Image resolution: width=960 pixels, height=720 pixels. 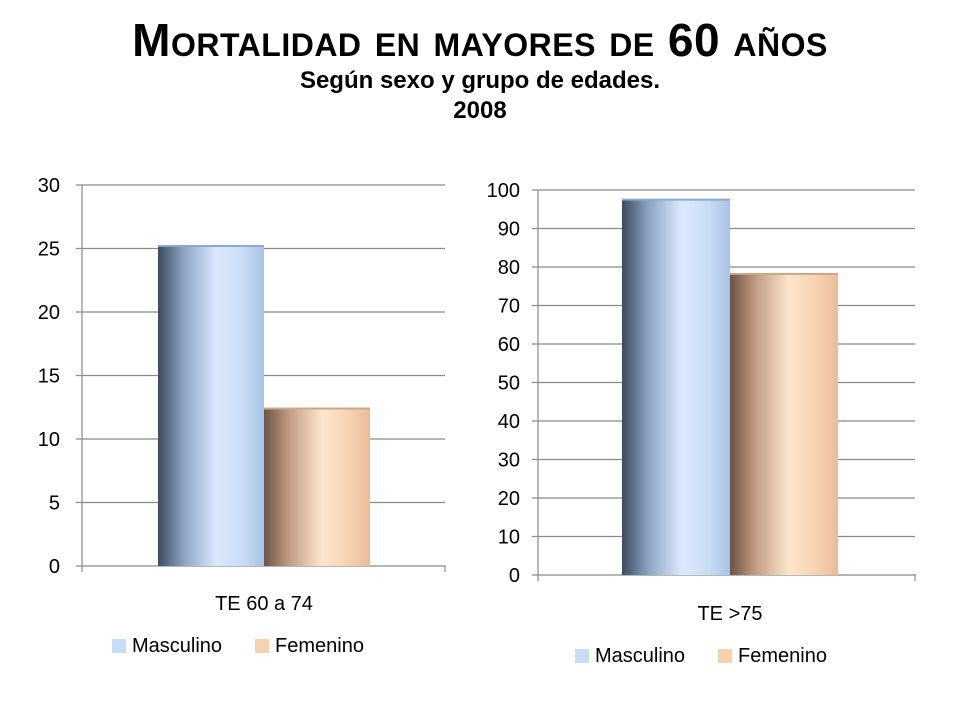 What do you see at coordinates (509, 230) in the screenshot?
I see `y-tick-label: 90` at bounding box center [509, 230].